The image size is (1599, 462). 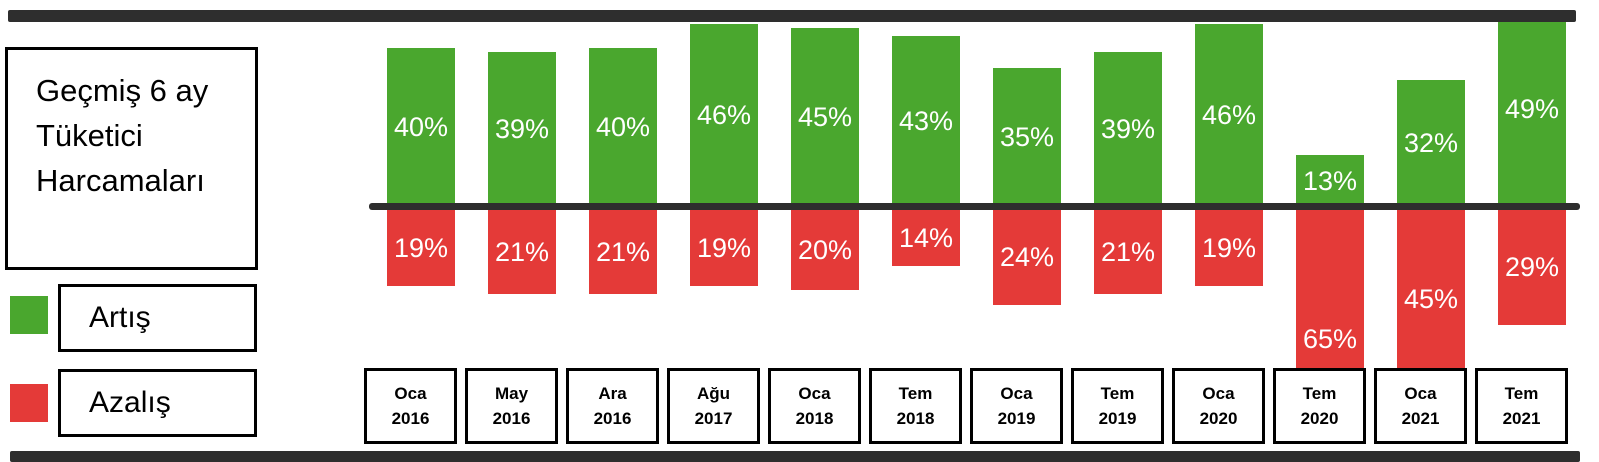 I want to click on bar-increase: 45%, so click(x=825, y=117).